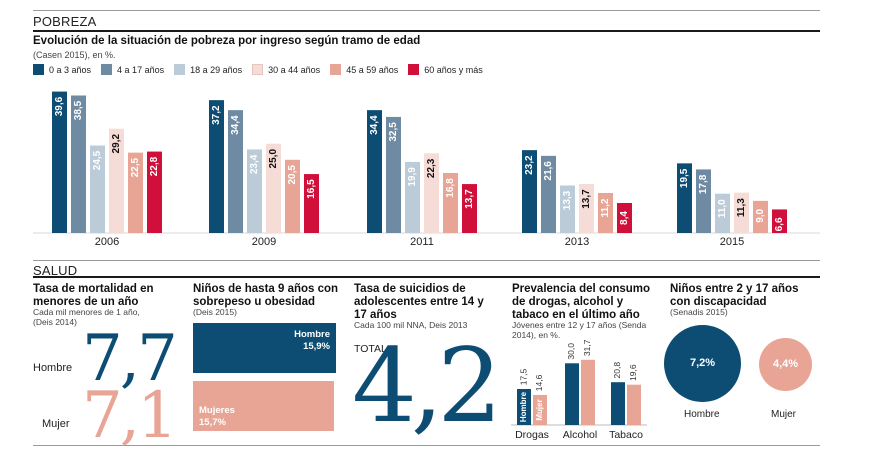 This screenshot has height=464, width=873. I want to click on suicidios-value: 4,2, so click(427, 386).